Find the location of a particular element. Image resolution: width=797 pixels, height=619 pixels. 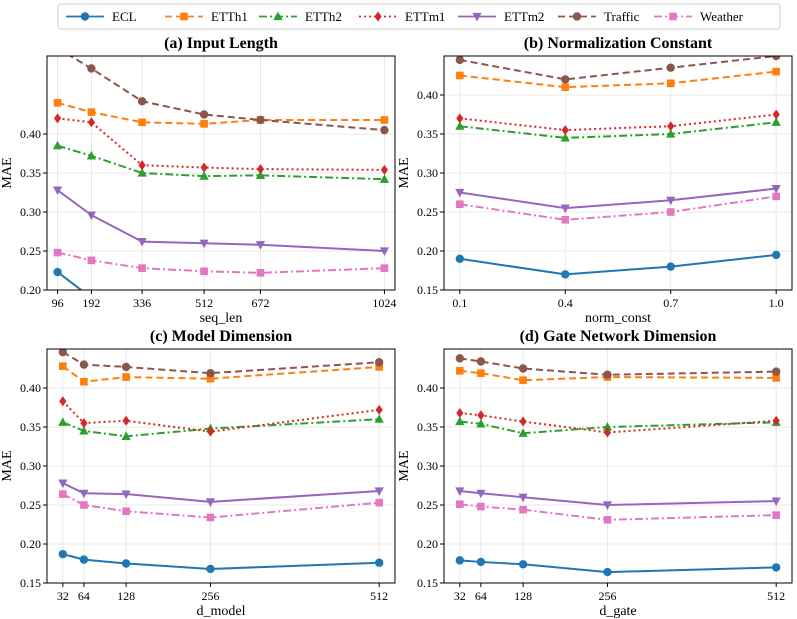

y-tick-label: 0.25 is located at coordinates (30, 505).